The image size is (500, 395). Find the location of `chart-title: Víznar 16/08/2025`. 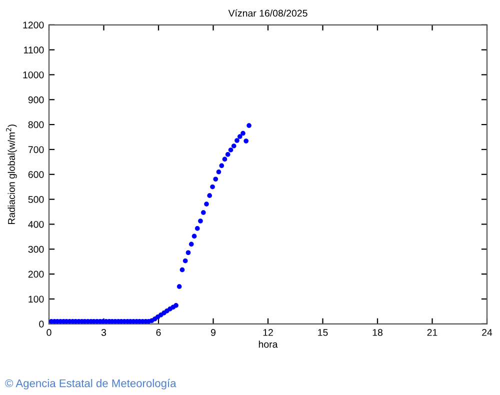

chart-title: Víznar 16/08/2025 is located at coordinates (268, 13).